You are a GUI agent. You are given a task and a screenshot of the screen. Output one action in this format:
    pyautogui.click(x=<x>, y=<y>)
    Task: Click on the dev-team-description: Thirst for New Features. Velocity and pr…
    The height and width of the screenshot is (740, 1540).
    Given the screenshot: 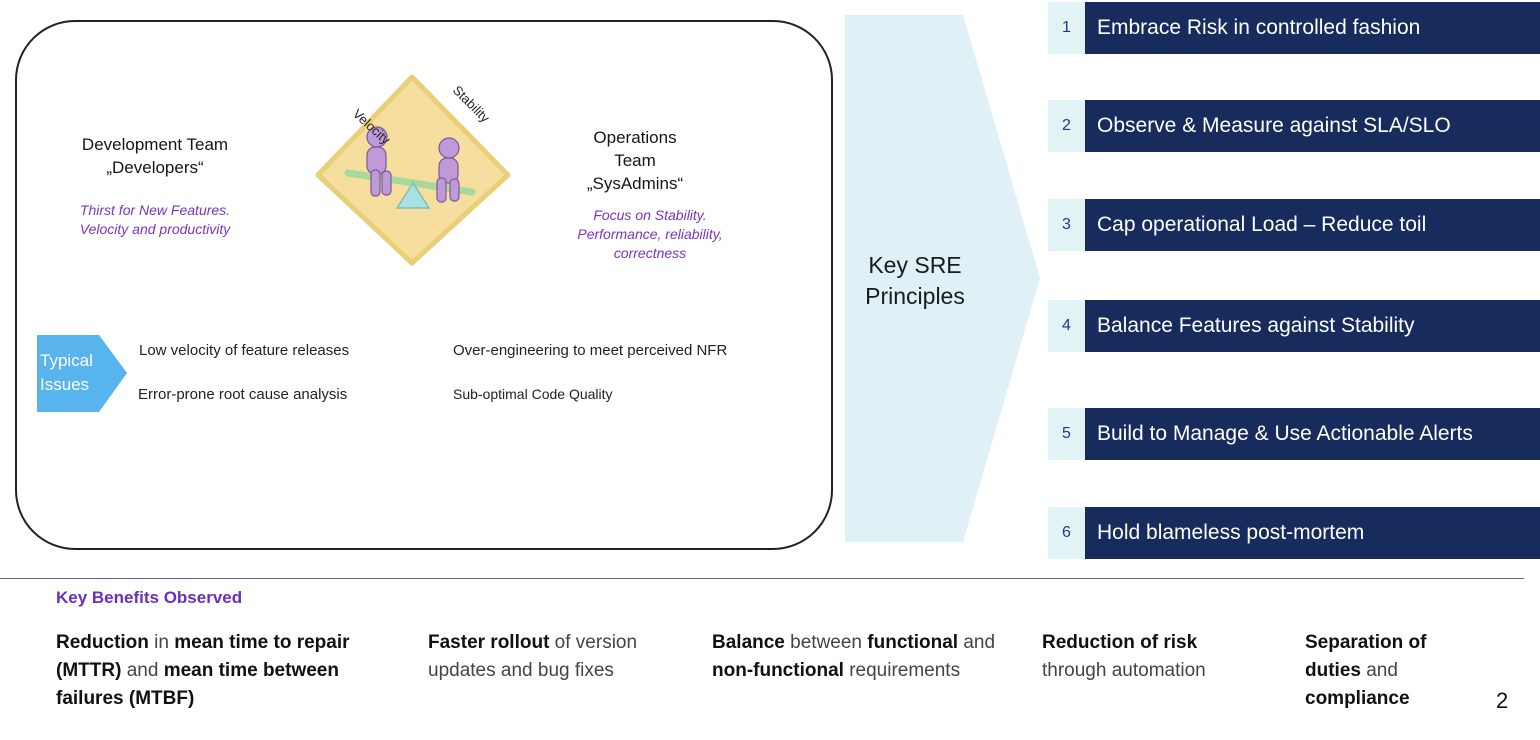 What is the action you would take?
    pyautogui.click(x=155, y=220)
    